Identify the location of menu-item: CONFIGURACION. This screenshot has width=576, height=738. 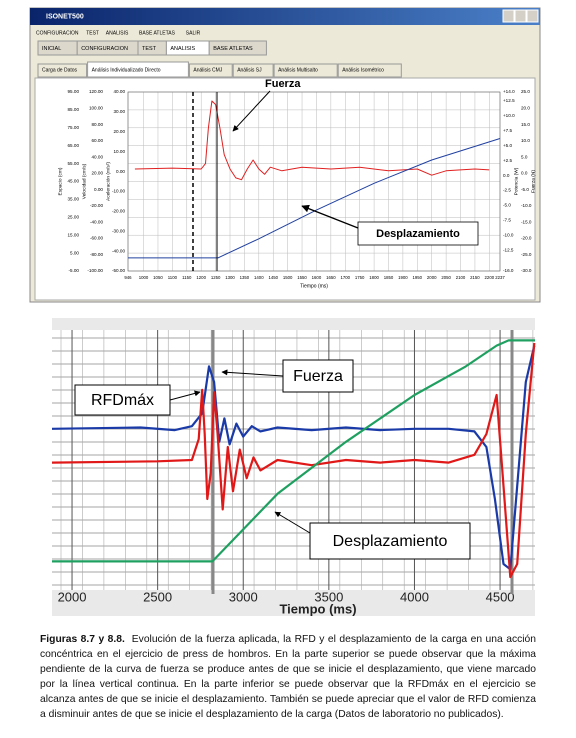
(57, 33).